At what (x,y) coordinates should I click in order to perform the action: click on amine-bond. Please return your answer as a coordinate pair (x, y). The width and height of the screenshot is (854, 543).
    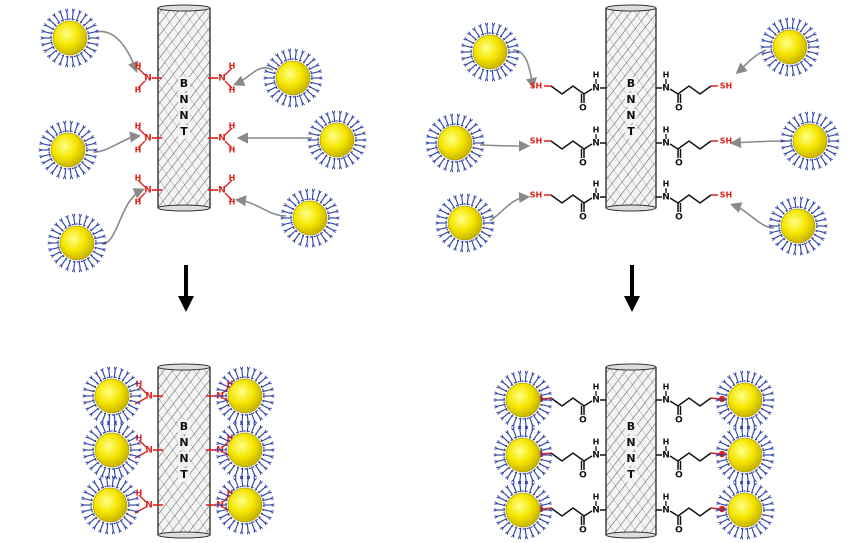
    Looking at the image, I should click on (228, 183).